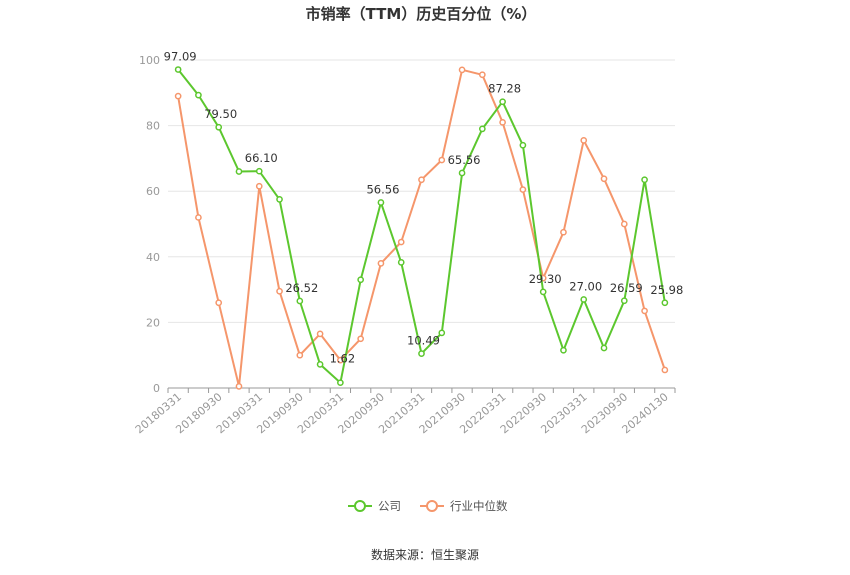 The width and height of the screenshot is (850, 575). I want to click on data-label: 1.62, so click(343, 359).